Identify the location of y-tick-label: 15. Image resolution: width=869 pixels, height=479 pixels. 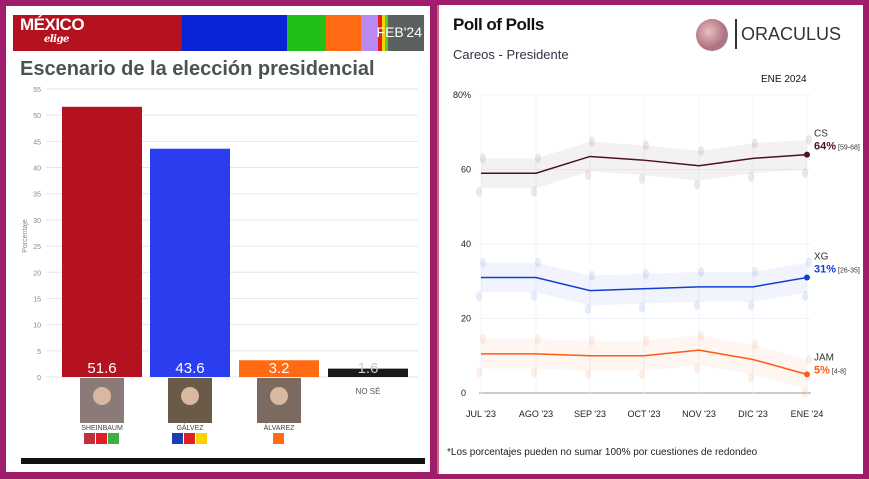
(37, 299).